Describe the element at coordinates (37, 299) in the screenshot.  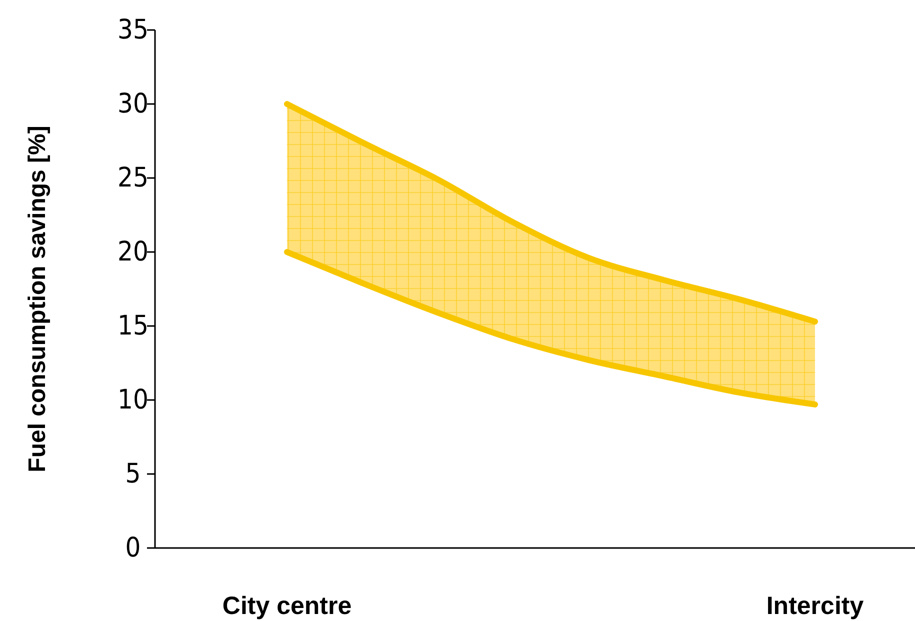
I see `y-axis-title: Fuel consumption savings [%]` at that location.